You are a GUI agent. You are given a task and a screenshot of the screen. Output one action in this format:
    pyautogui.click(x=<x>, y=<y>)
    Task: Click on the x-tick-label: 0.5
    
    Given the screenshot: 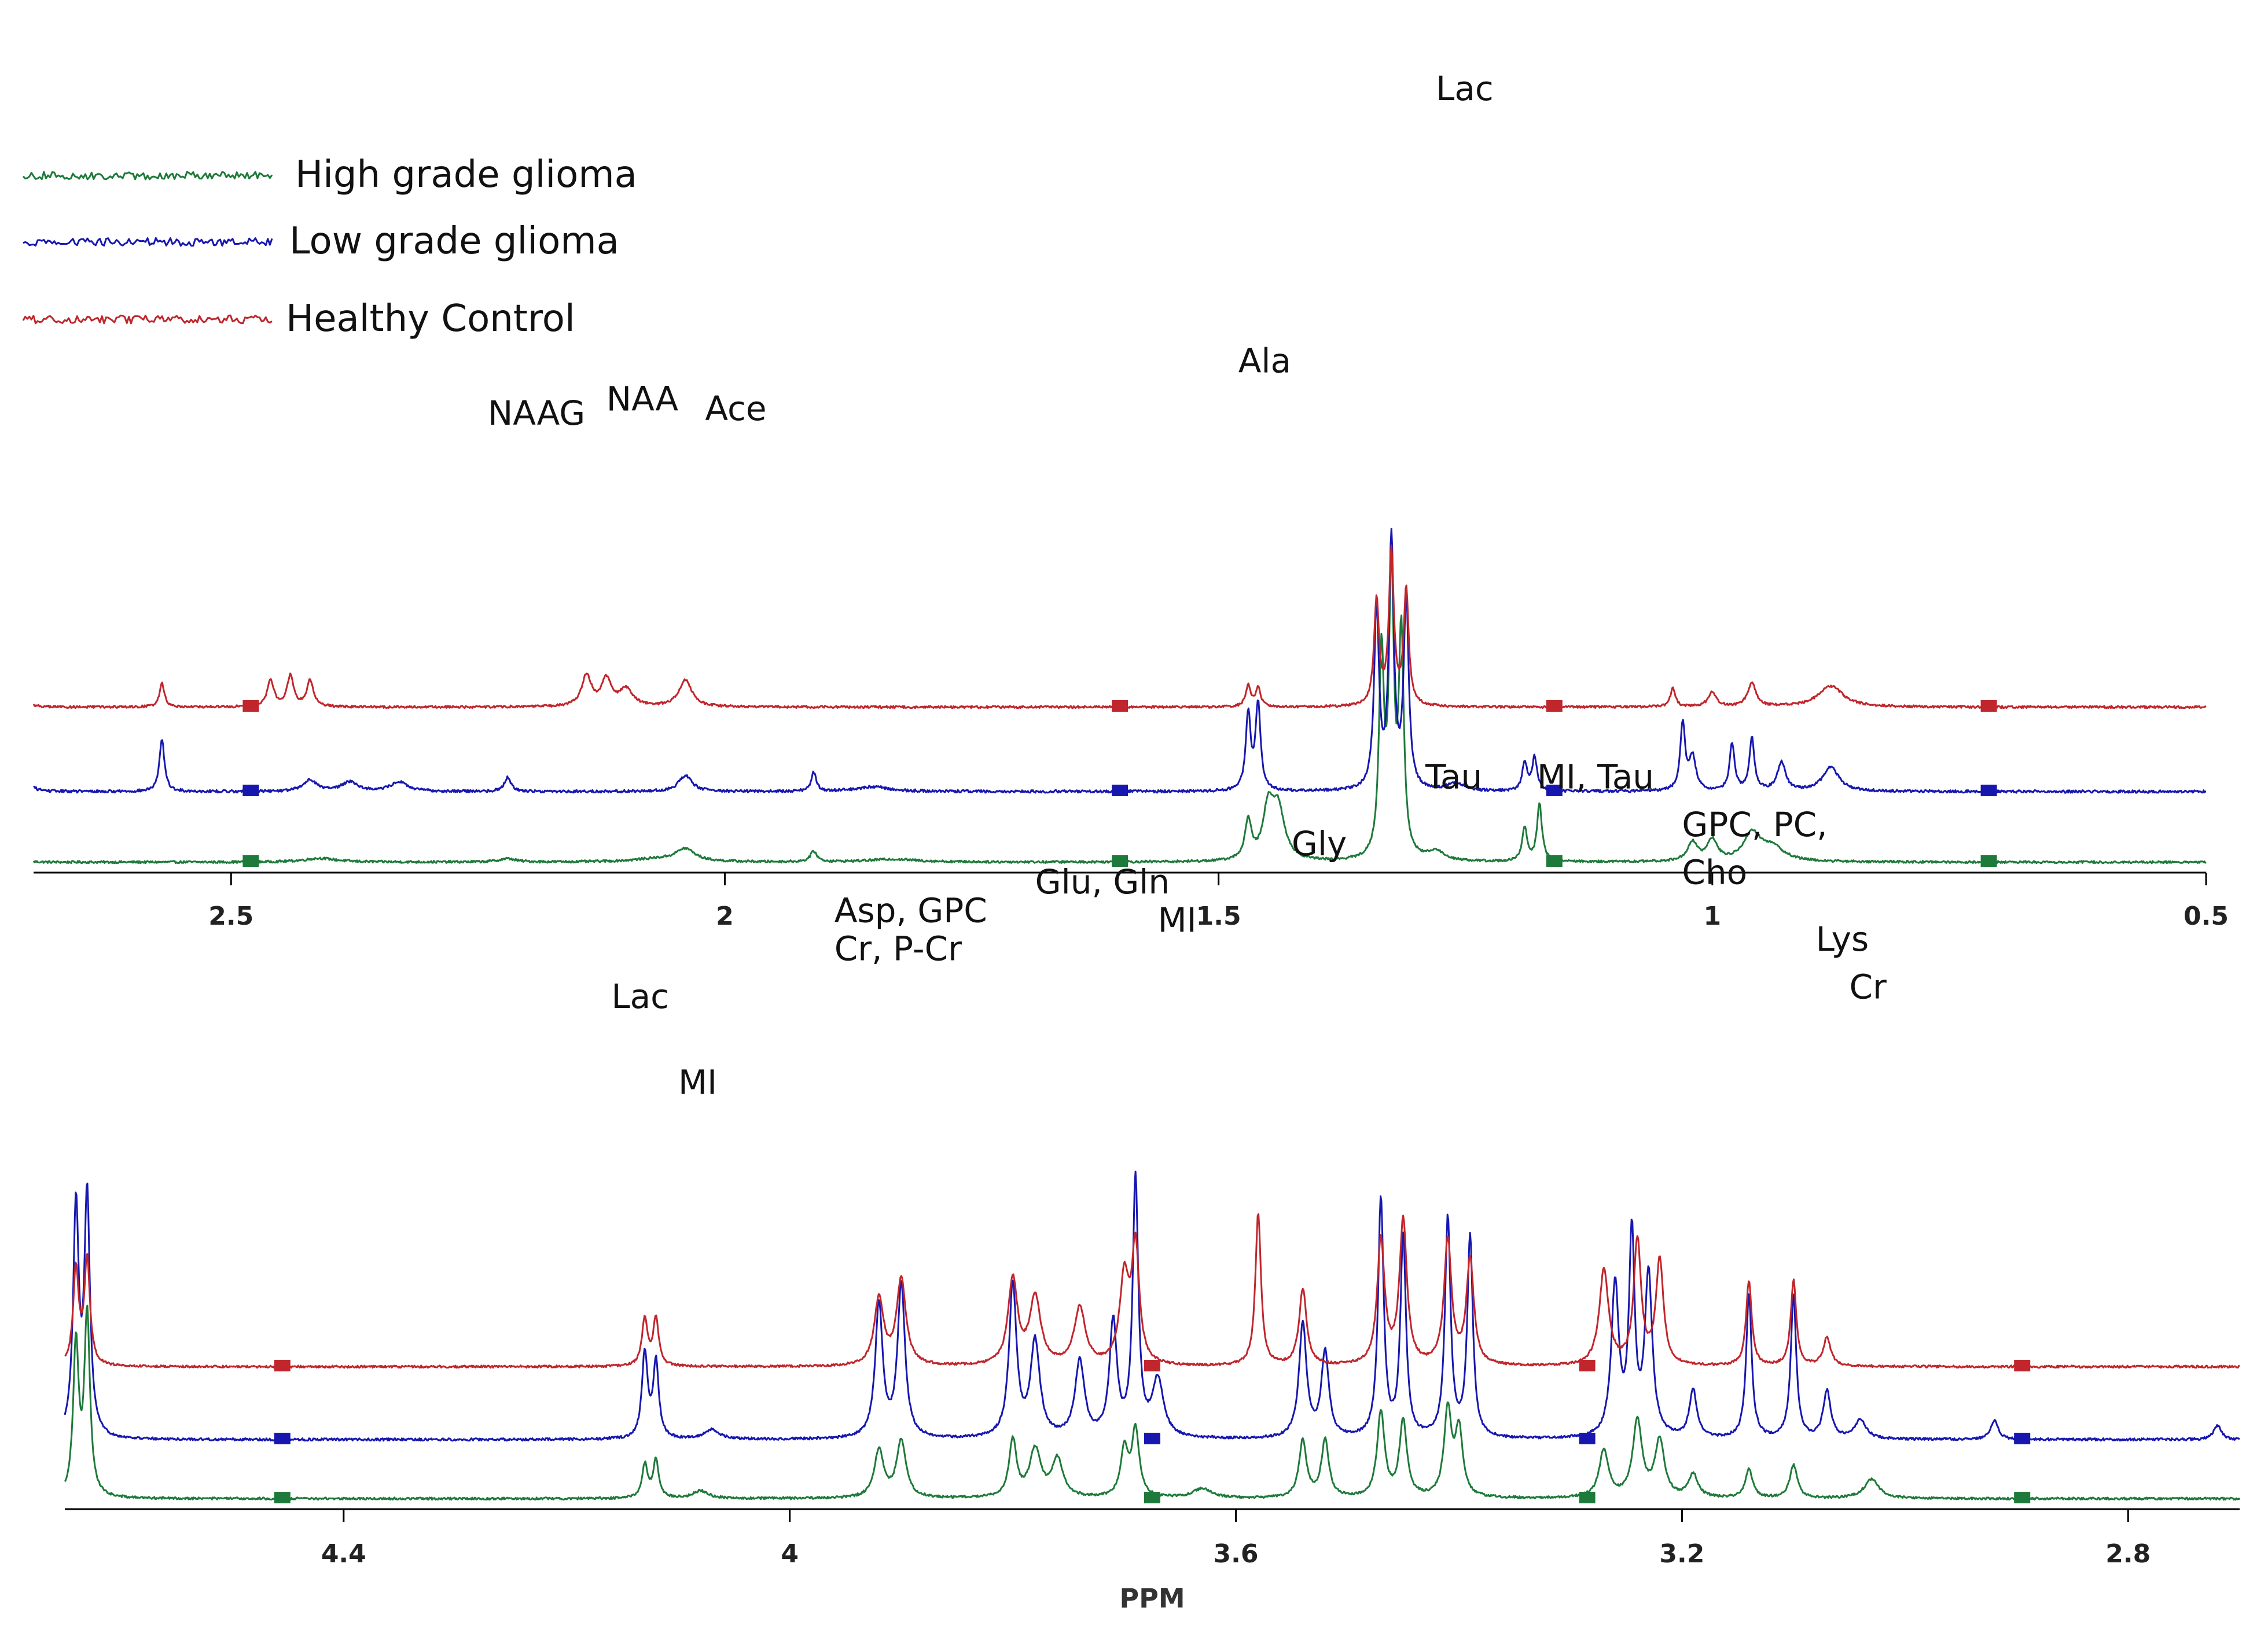 What is the action you would take?
    pyautogui.click(x=2207, y=916)
    